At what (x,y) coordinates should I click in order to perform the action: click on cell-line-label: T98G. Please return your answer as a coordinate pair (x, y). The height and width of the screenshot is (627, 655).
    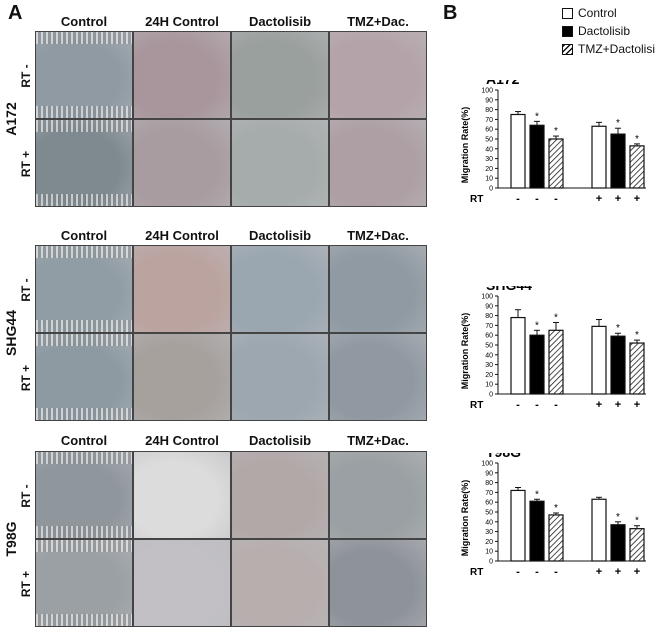
    Looking at the image, I should click on (11, 539).